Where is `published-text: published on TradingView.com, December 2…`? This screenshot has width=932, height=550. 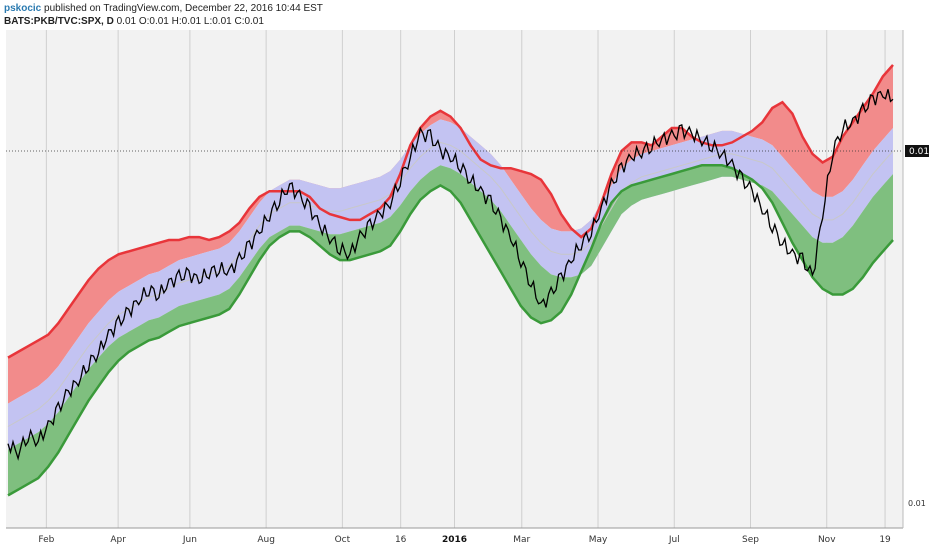 published-text: published on TradingView.com, December 2… is located at coordinates (183, 8).